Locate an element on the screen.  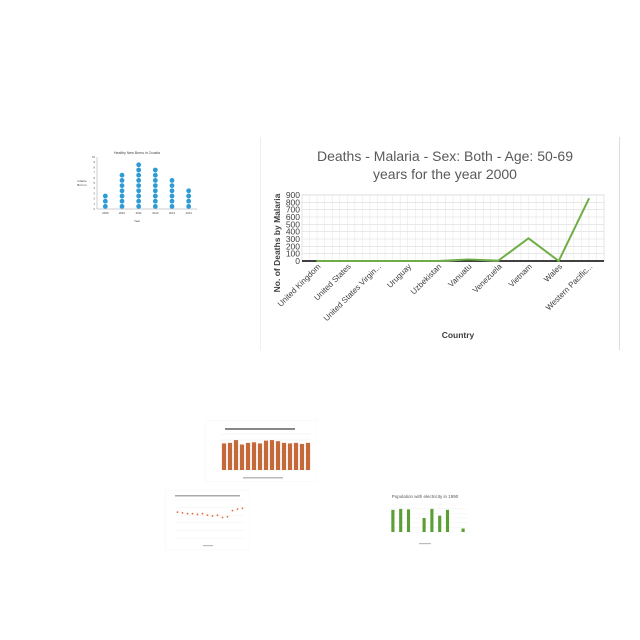
dot-y-tick: 5 is located at coordinates (95, 183).